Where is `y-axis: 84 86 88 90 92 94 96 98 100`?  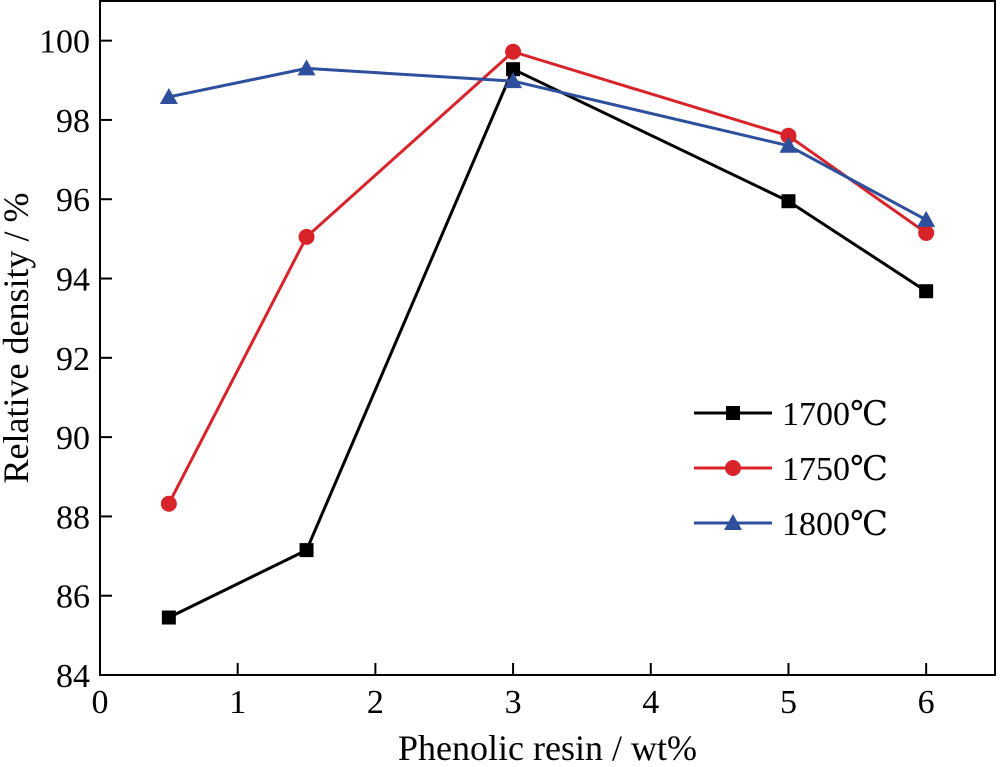
y-axis: 84 86 88 90 92 94 96 98 100 is located at coordinates (75, 359).